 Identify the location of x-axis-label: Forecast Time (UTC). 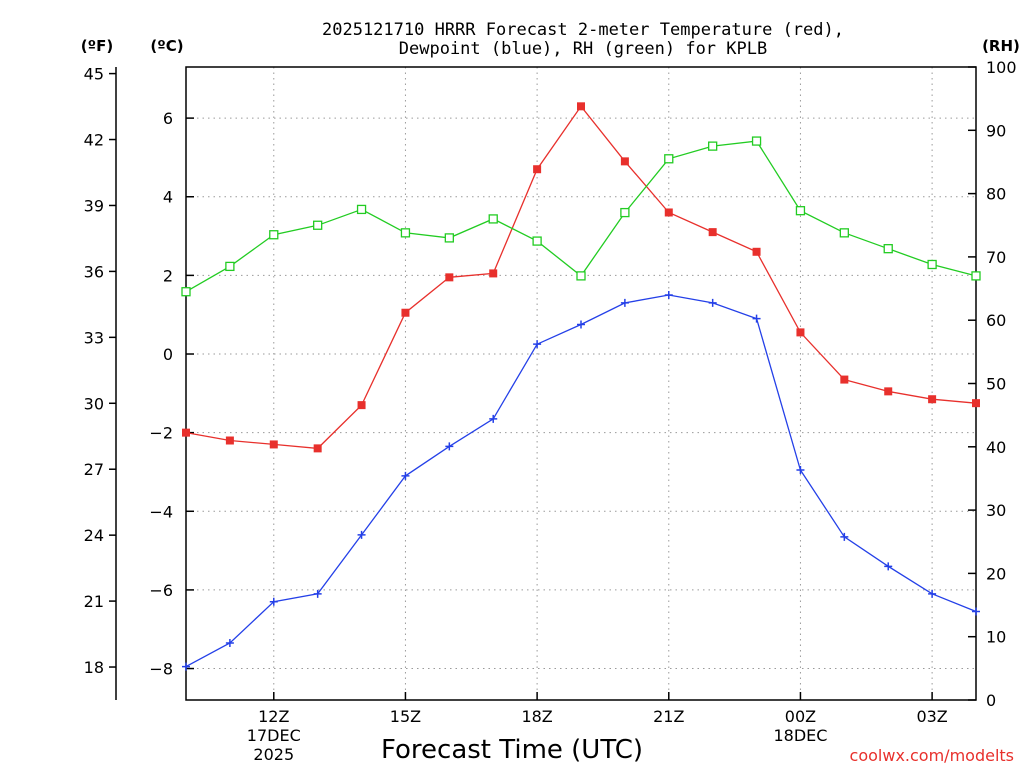
(512, 750).